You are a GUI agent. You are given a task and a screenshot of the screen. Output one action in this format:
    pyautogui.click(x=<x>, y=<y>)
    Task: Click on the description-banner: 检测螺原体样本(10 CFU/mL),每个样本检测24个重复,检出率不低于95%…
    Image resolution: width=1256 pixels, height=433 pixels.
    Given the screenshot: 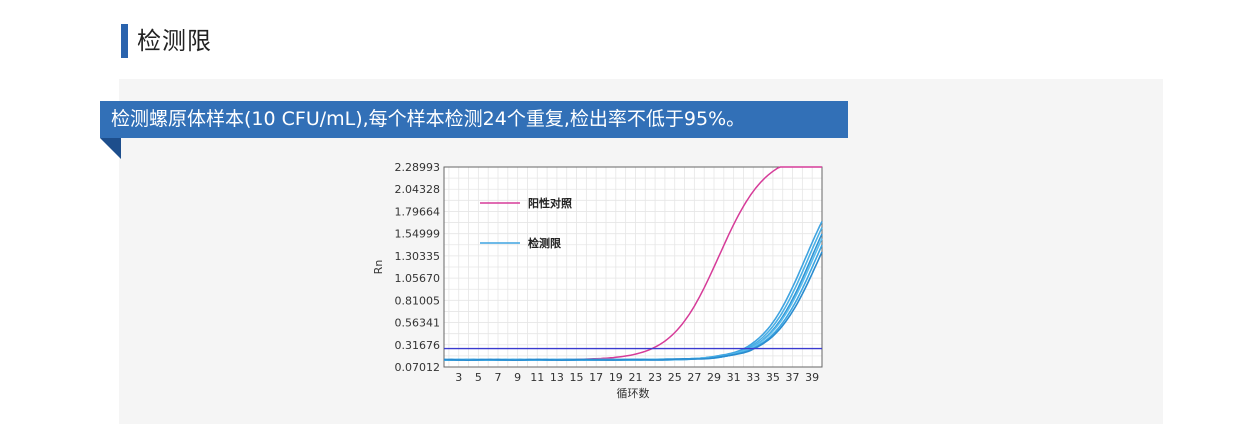 What is the action you would take?
    pyautogui.click(x=474, y=119)
    